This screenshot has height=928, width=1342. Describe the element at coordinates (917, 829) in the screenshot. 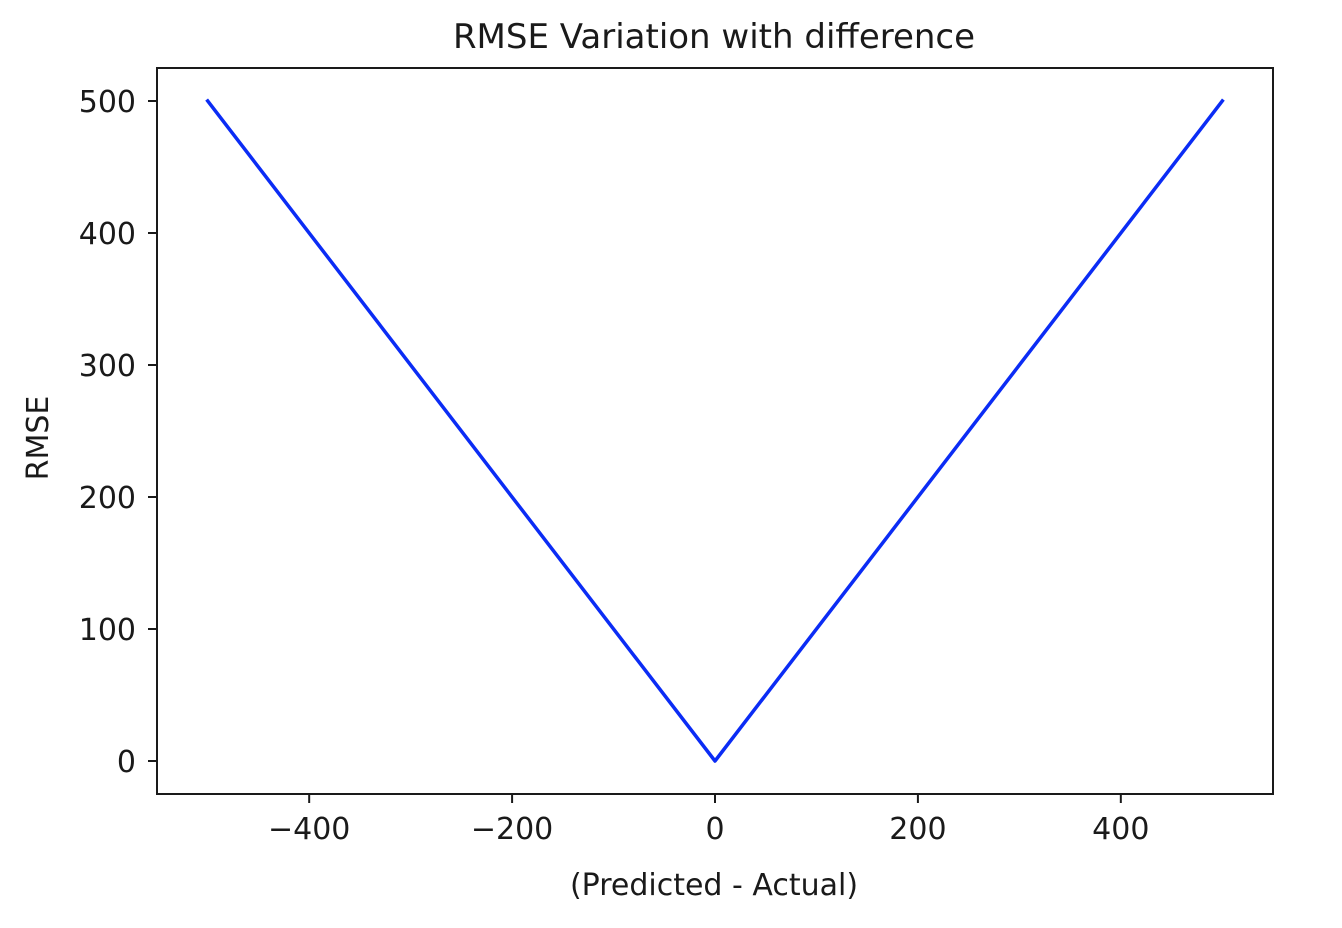

I see `x-tick-label: 200` at that location.